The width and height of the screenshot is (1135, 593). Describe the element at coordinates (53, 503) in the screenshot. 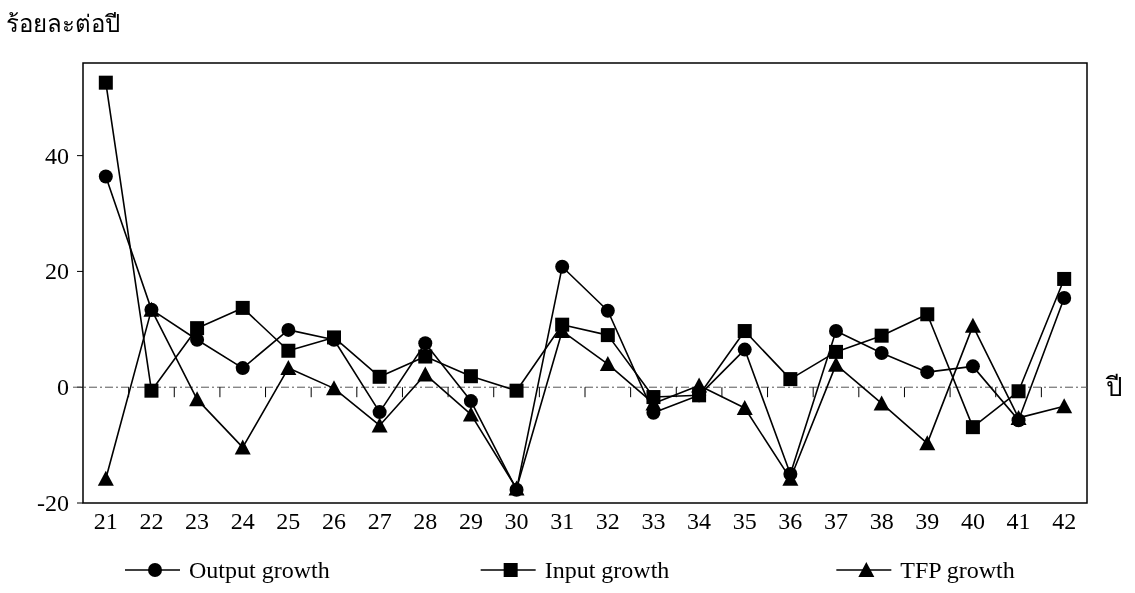

I see `y-tick-label: -20` at that location.